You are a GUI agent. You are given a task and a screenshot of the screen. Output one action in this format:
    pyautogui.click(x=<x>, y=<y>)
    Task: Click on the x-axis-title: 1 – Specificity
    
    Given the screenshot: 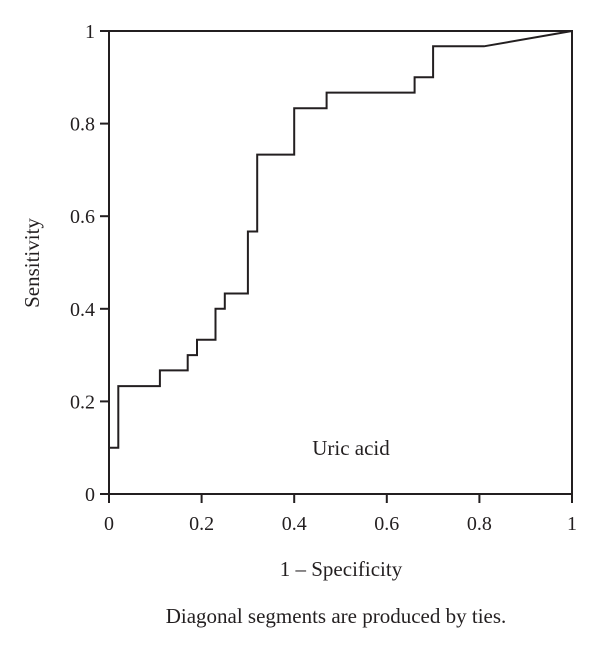 What is the action you would take?
    pyautogui.click(x=341, y=569)
    